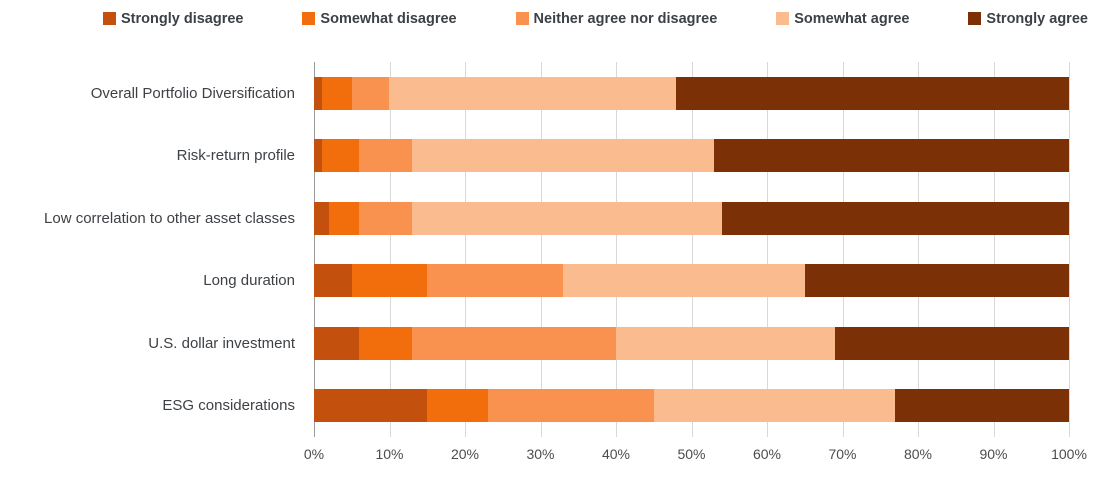  I want to click on x-axis: 0% 10% 20% 30% 40% 50% 60% 70% 80% 90% 100%, so click(695, 454).